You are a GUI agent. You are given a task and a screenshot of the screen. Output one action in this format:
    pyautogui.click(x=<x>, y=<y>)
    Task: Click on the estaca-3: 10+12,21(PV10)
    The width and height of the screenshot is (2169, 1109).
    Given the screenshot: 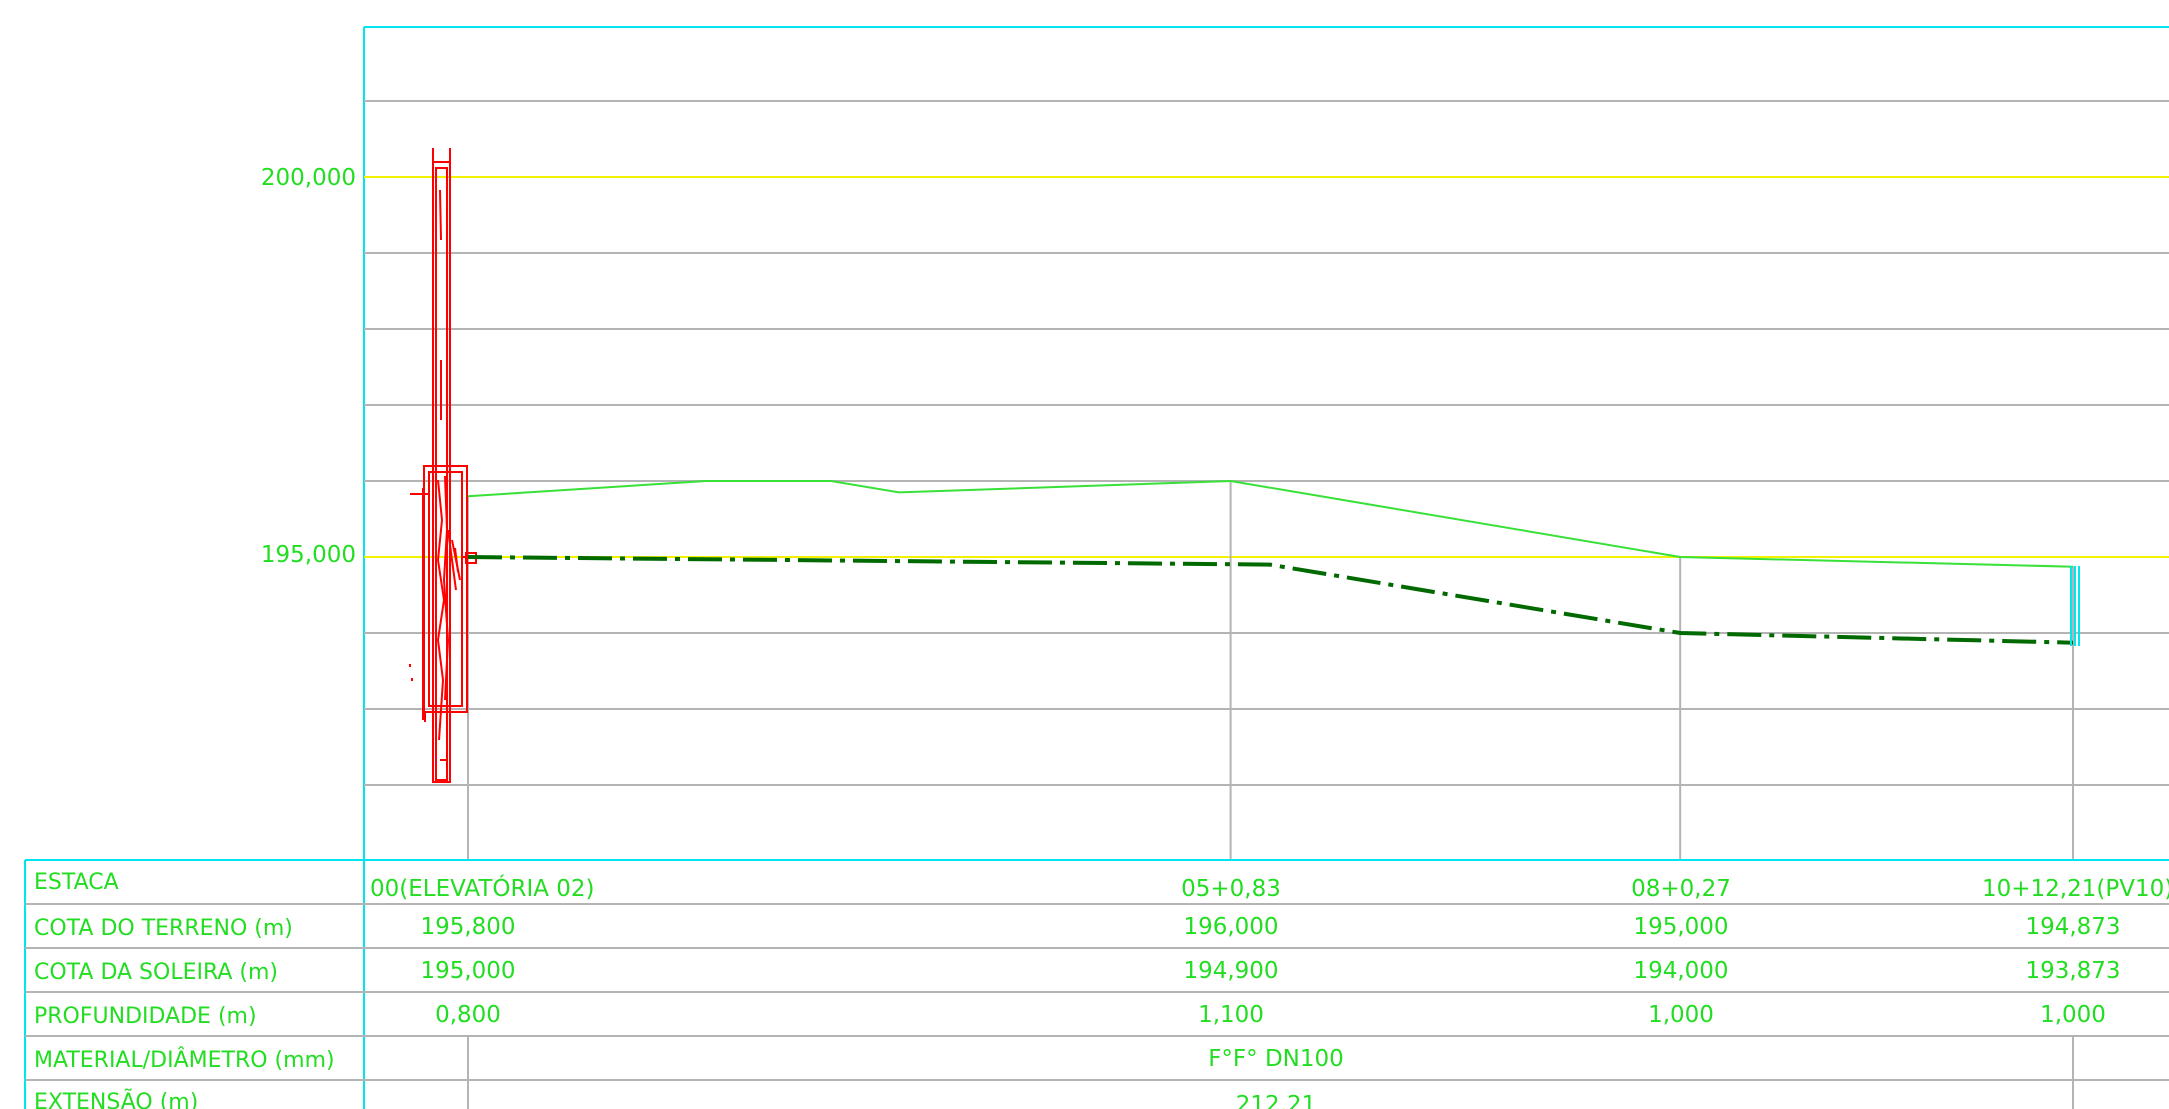 What is the action you would take?
    pyautogui.click(x=2075, y=889)
    